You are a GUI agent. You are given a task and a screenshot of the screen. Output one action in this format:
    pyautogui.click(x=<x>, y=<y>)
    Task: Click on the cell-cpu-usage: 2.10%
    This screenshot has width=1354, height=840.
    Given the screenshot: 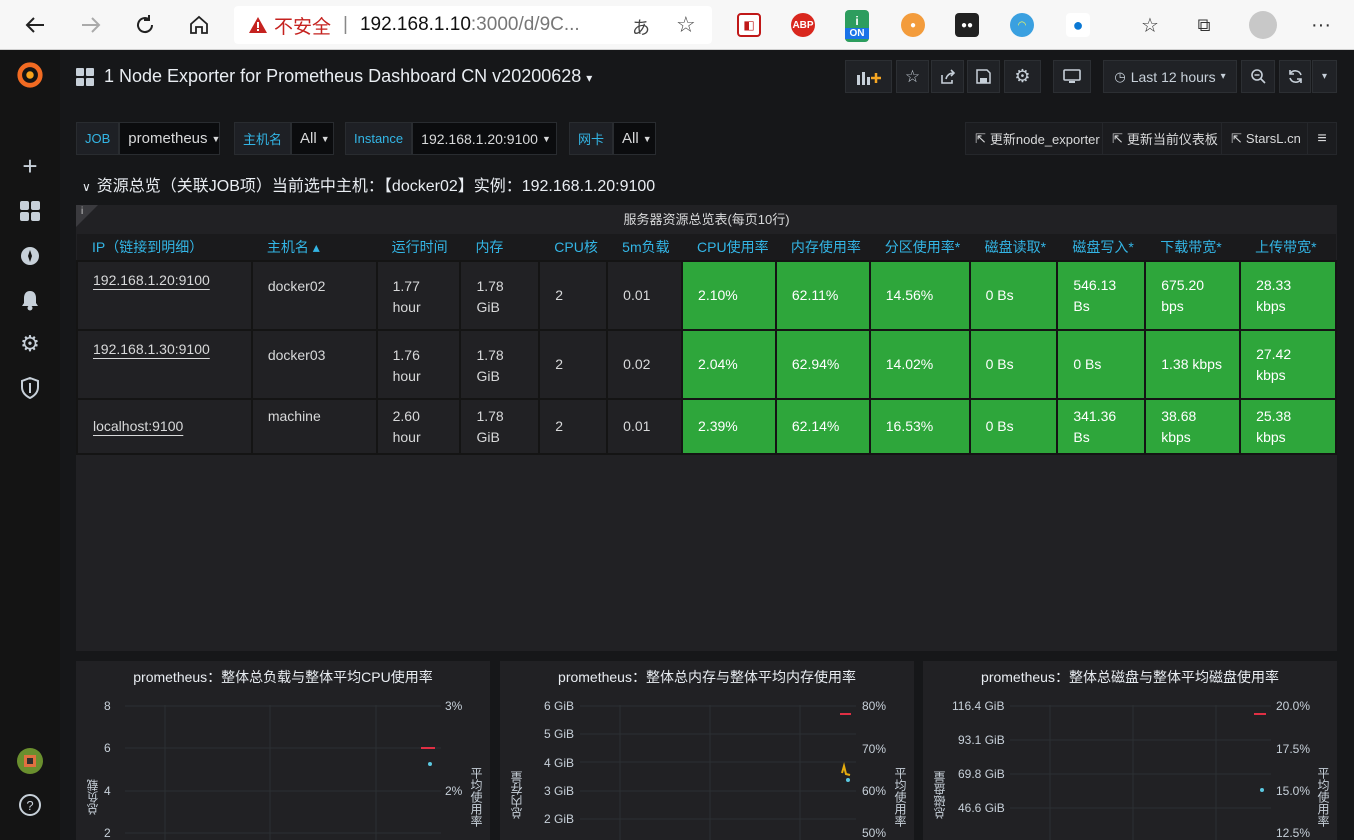 What is the action you would take?
    pyautogui.click(x=729, y=295)
    